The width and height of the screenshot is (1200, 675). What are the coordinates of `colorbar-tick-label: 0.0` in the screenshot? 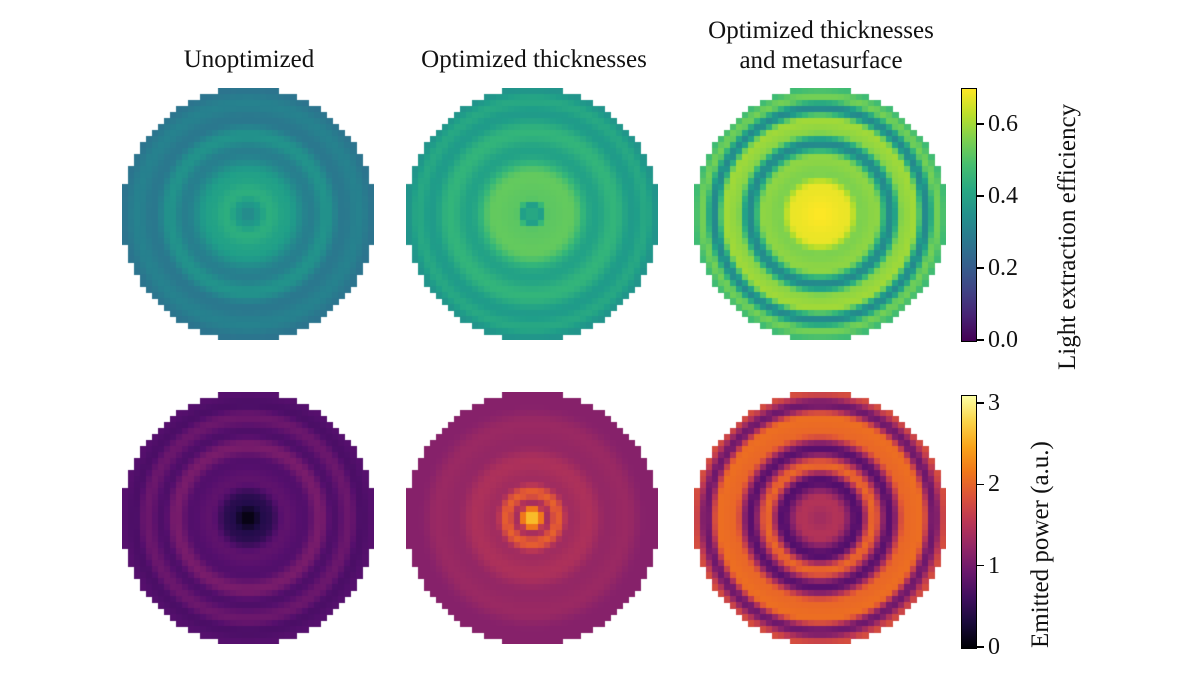 It's located at (1003, 340).